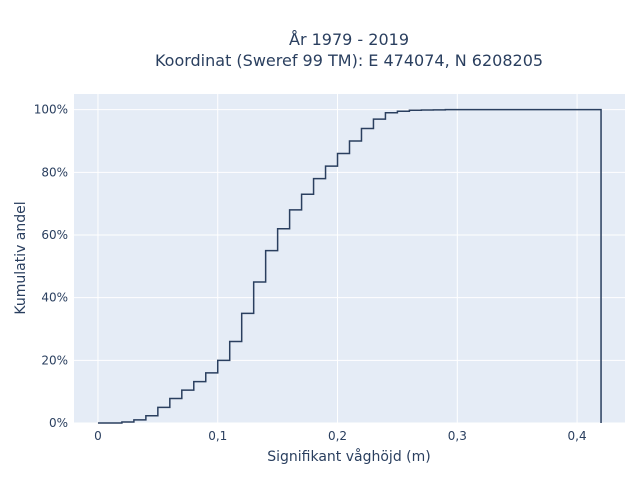 This screenshot has width=640, height=480. Describe the element at coordinates (54, 235) in the screenshot. I see `y-tick-label: 60%` at that location.